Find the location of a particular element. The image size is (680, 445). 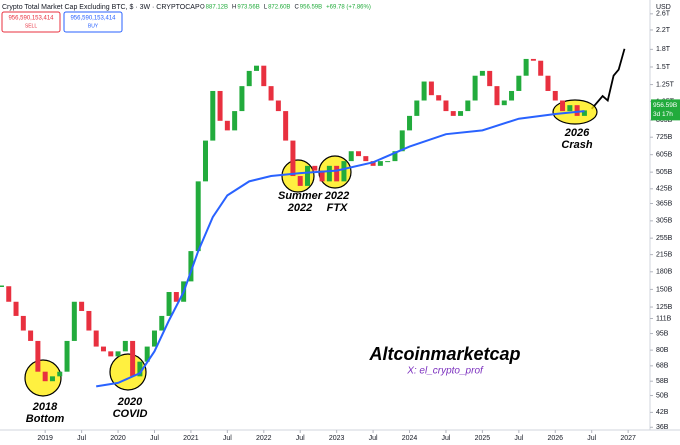

sell-label: SELL is located at coordinates (31, 26).